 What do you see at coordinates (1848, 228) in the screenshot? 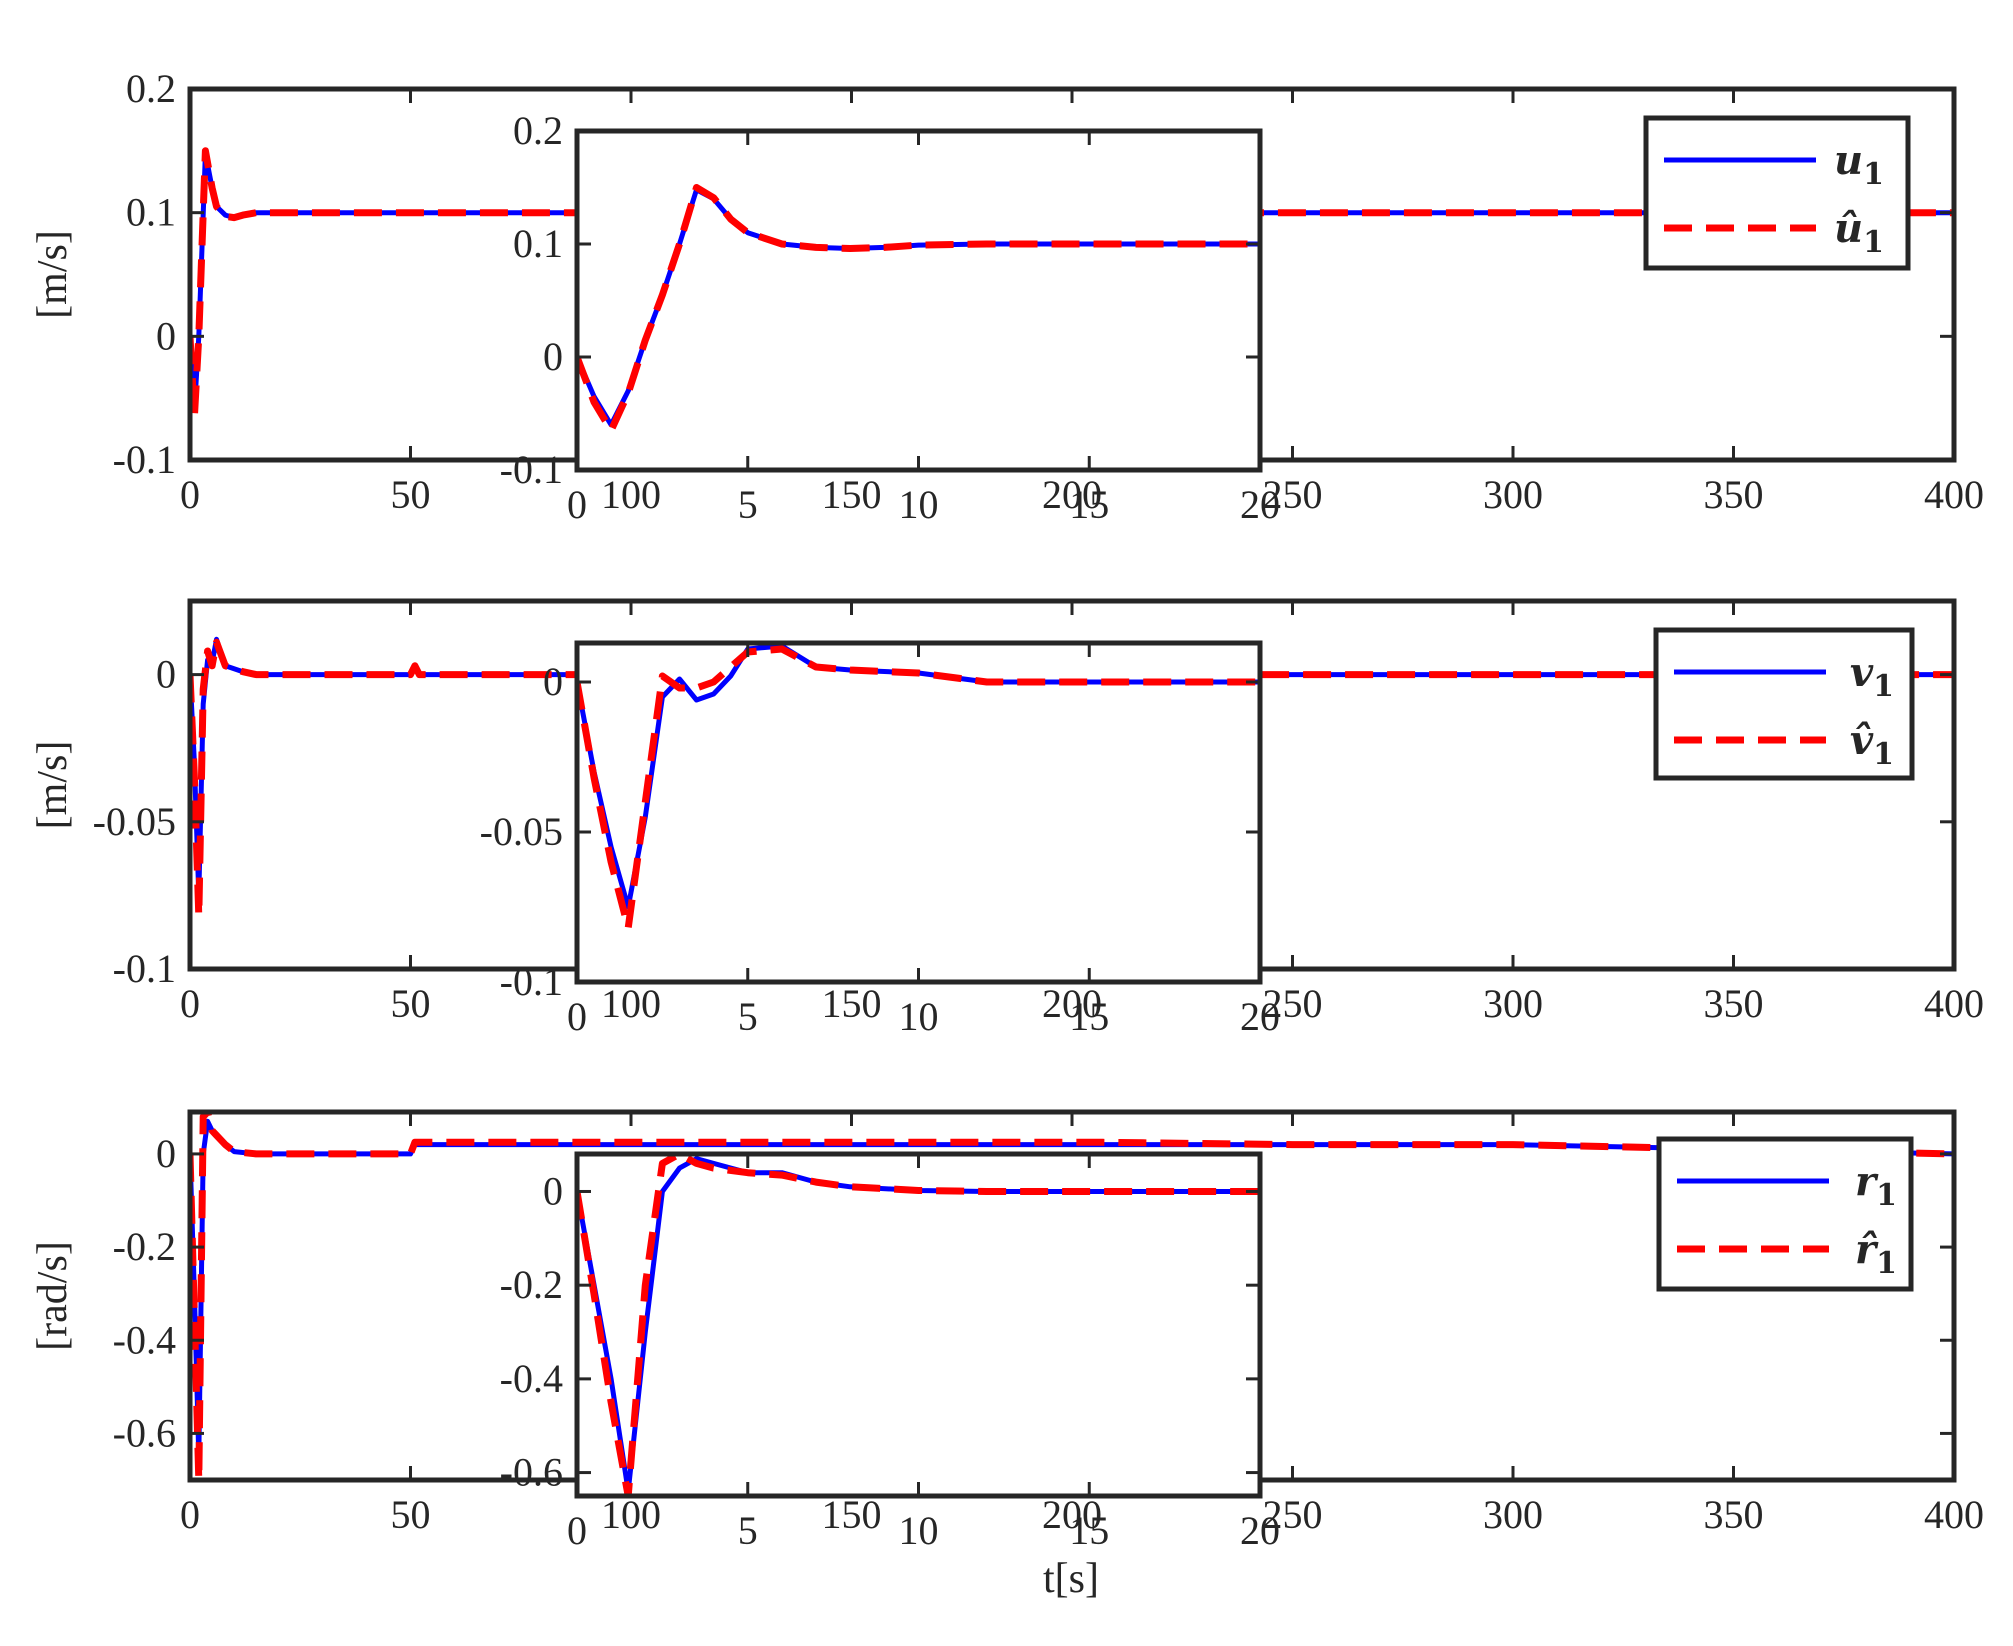
I see `legend-label-symbol: û` at bounding box center [1848, 228].